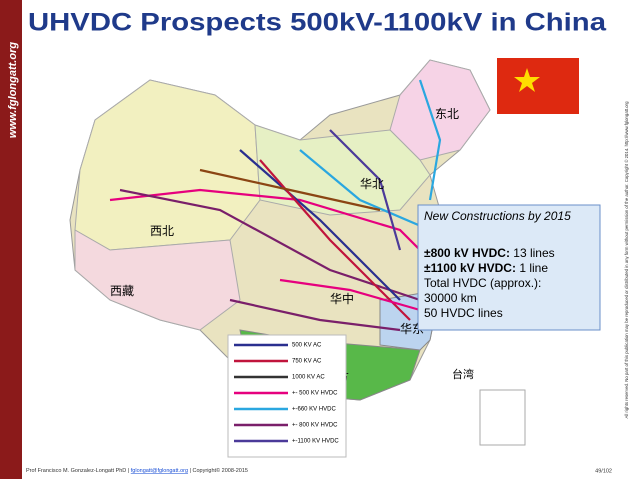 The height and width of the screenshot is (479, 638). Describe the element at coordinates (497, 216) in the screenshot. I see `info-heading: New Constructions by 2015` at that location.